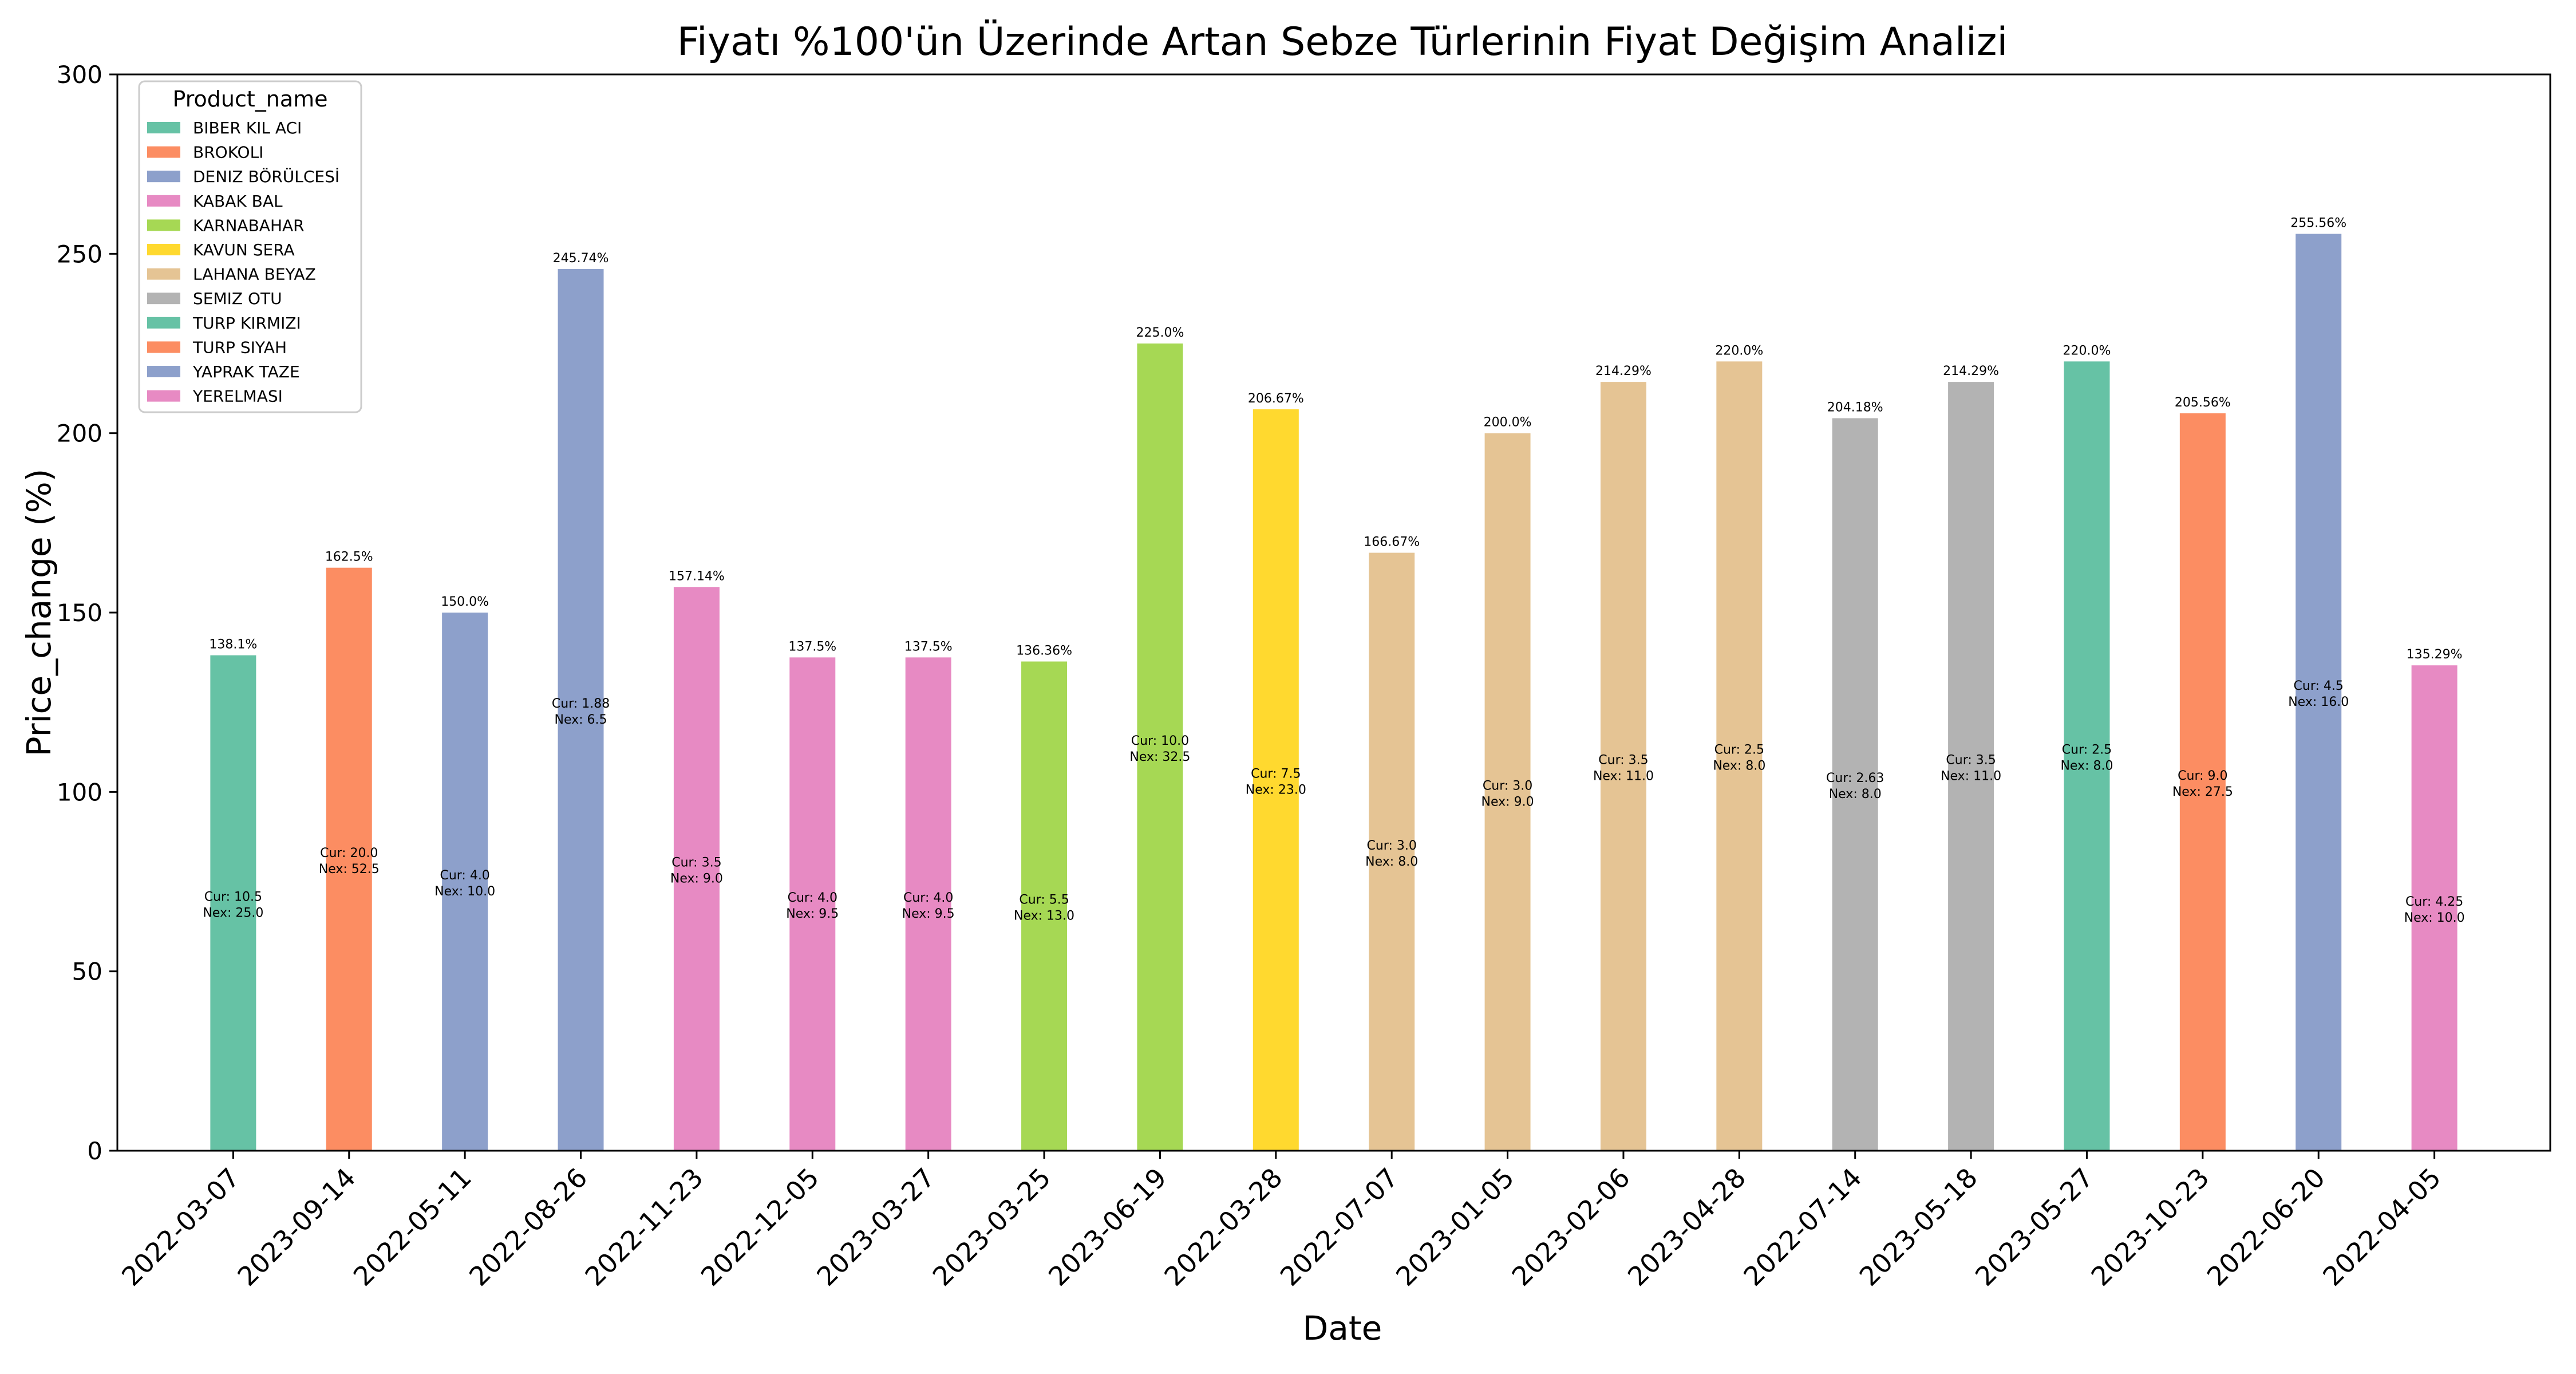 This screenshot has width=2576, height=1374. What do you see at coordinates (2203, 403) in the screenshot?
I see `bar-value-label: 205.56%` at bounding box center [2203, 403].